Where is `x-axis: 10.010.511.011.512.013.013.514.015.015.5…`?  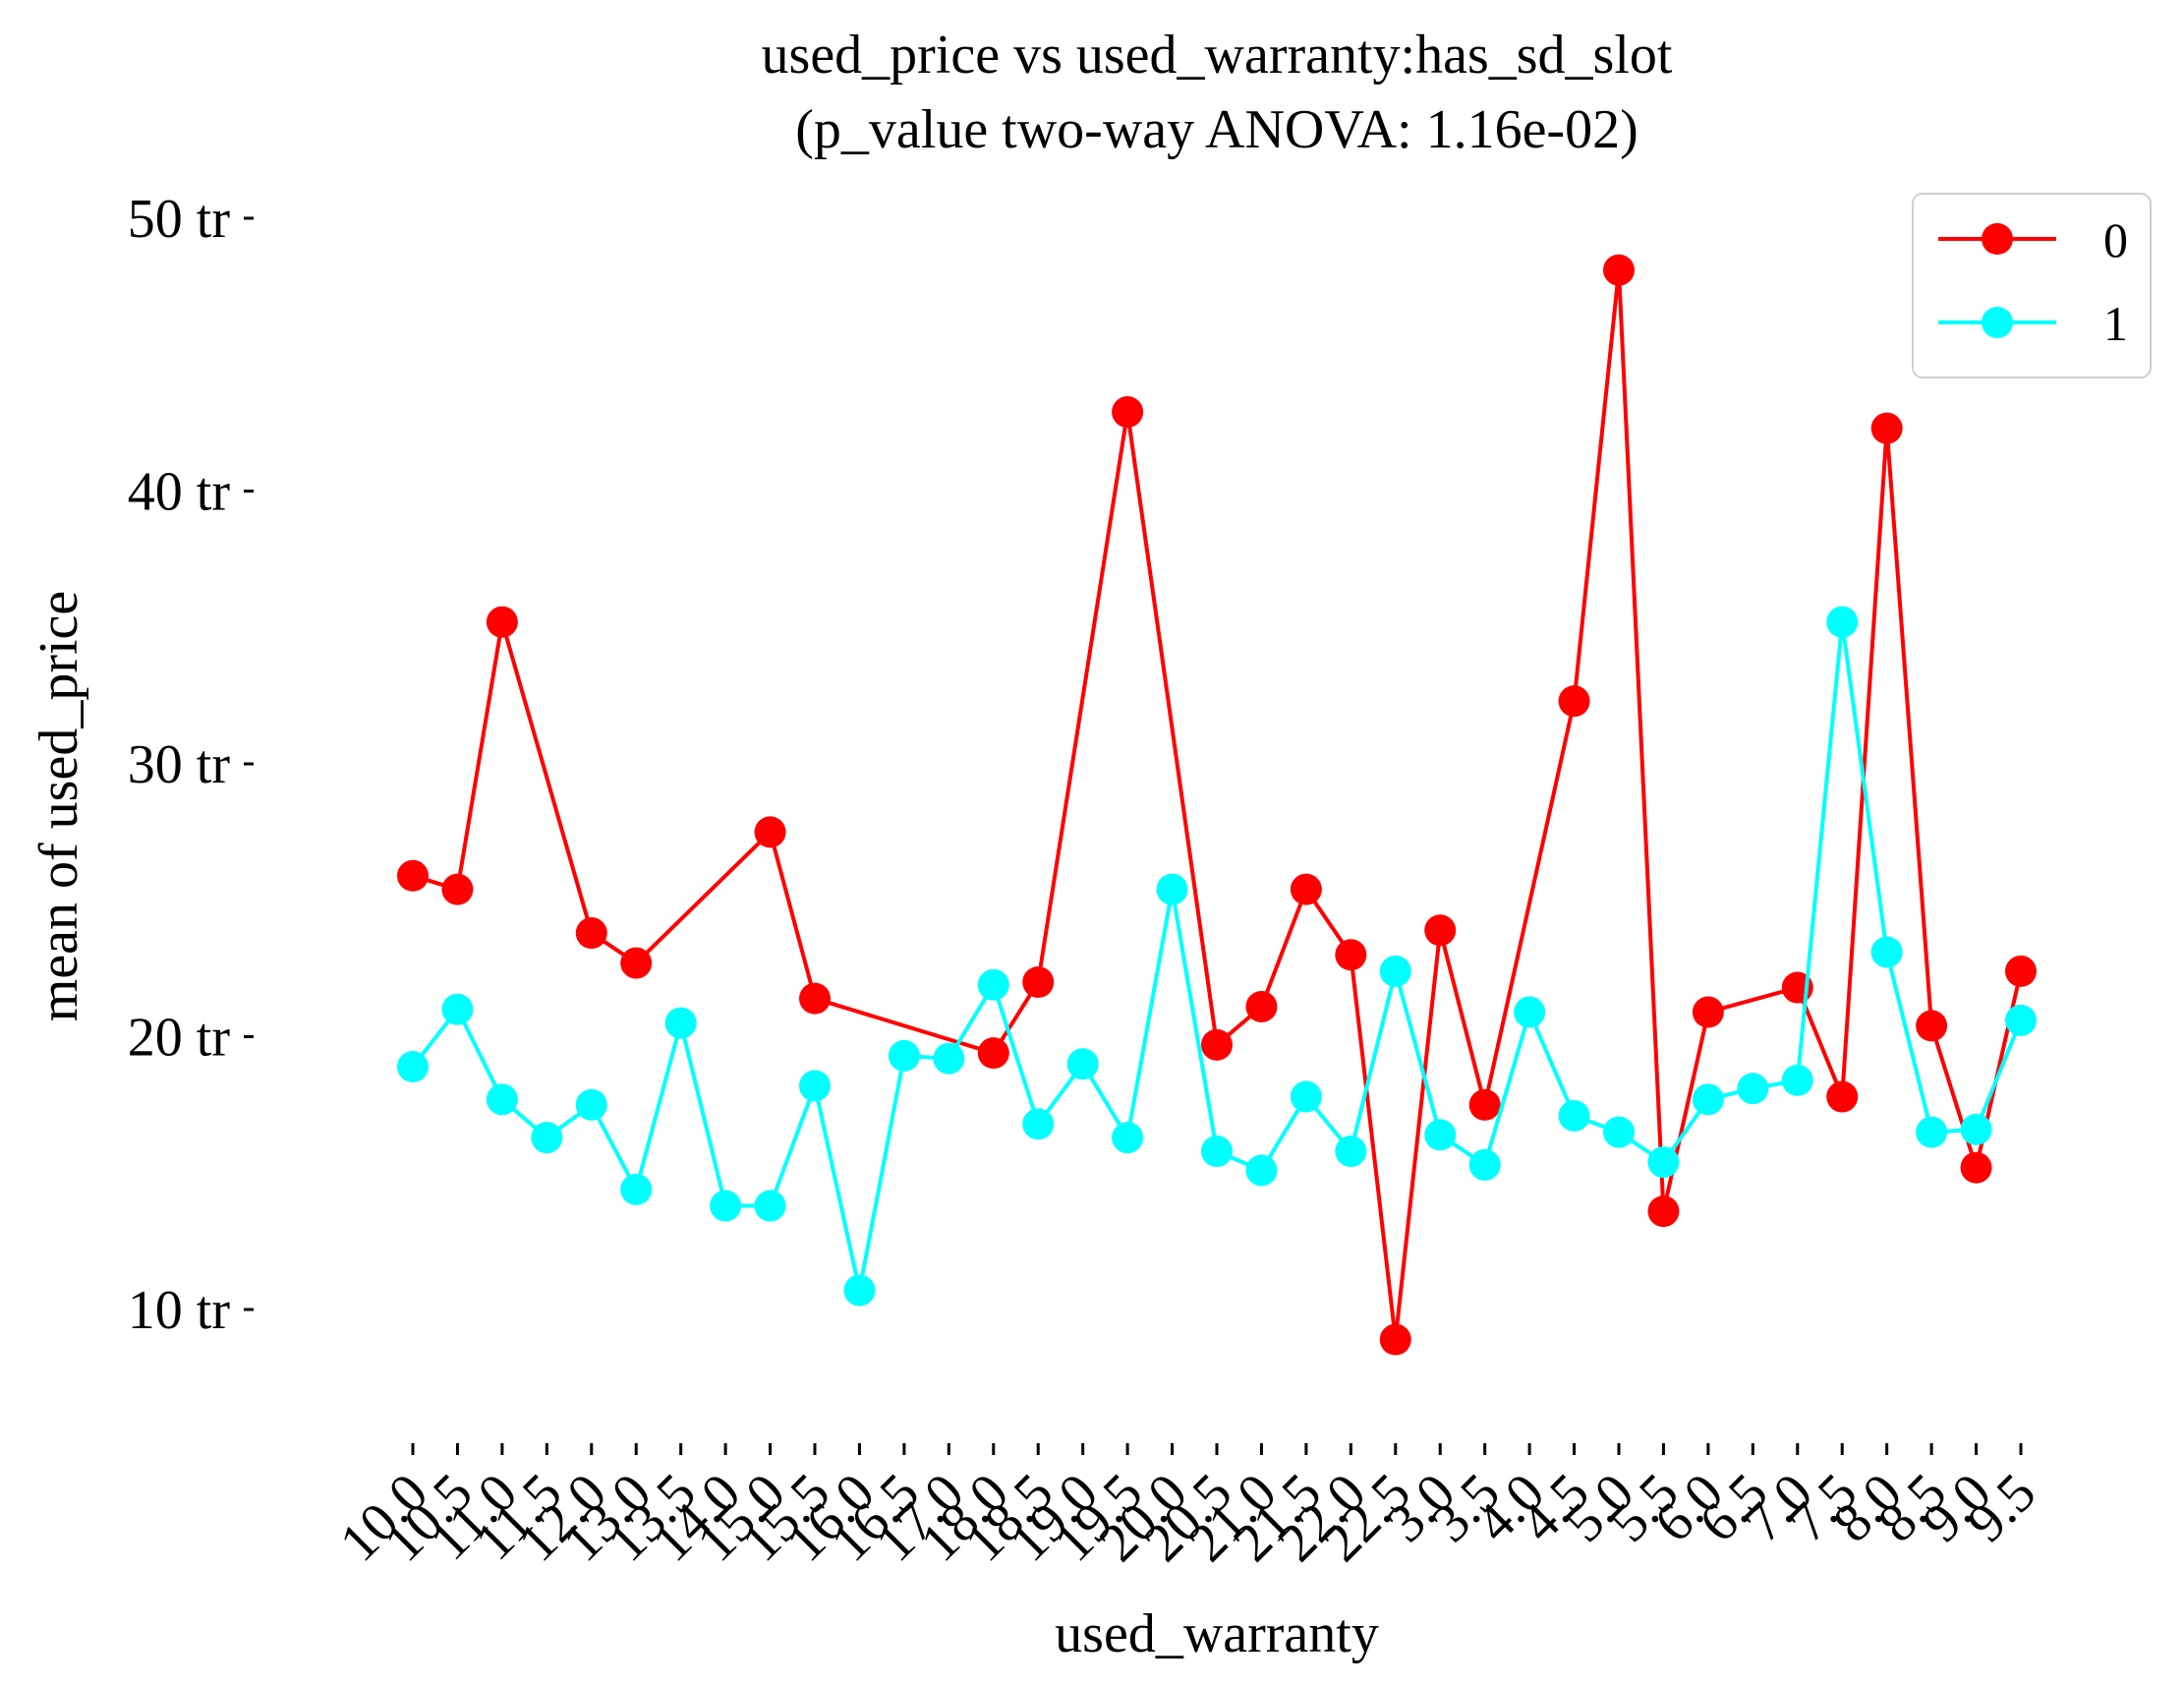
x-axis: 10.010.511.011.512.013.013.514.015.015.5… is located at coordinates (1187, 1508).